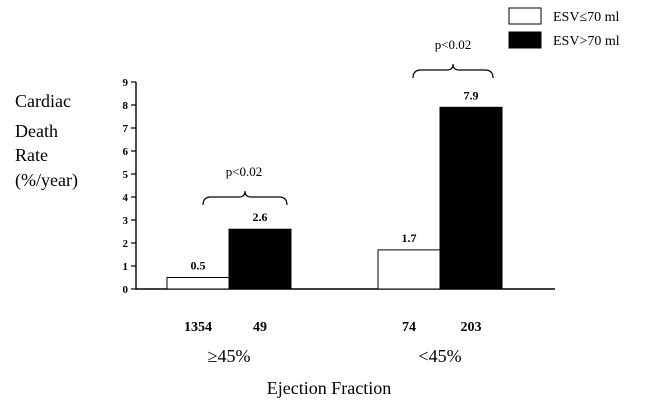 The height and width of the screenshot is (405, 656). I want to click on y-tick-label: 8, so click(126, 106).